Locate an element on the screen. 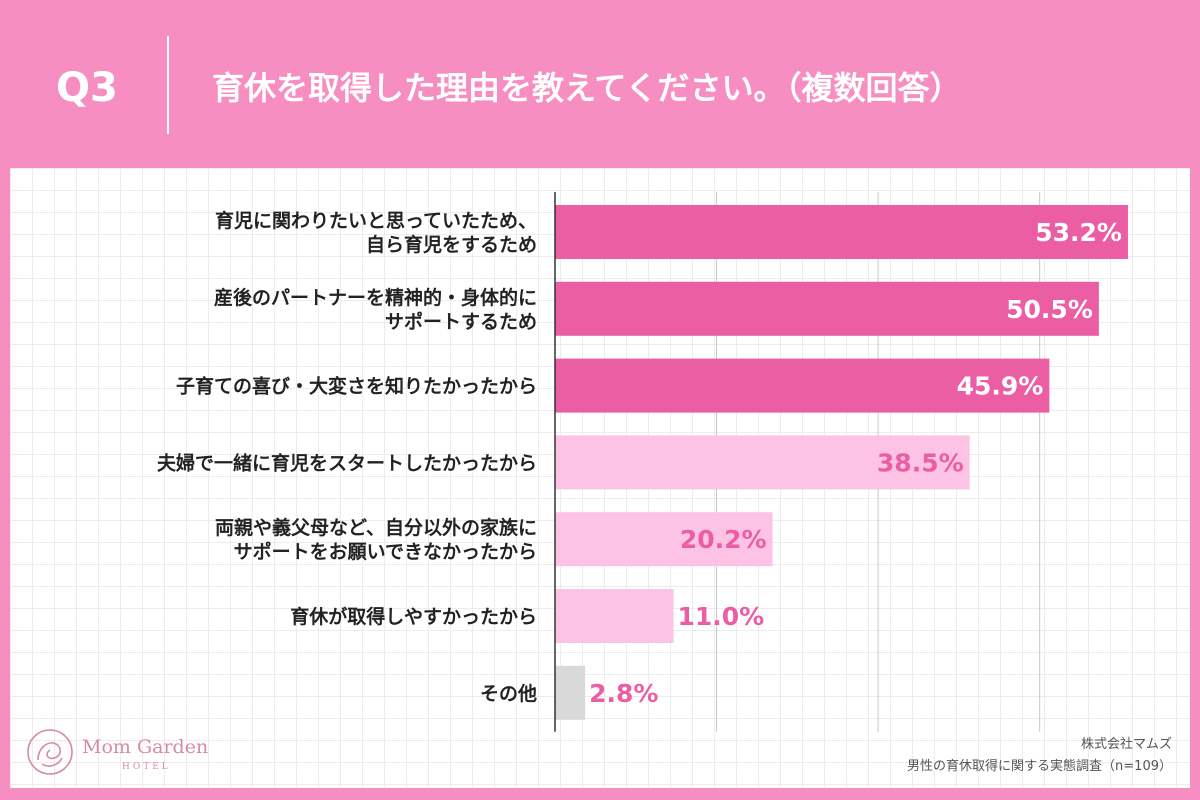 The image size is (1200, 800). bar-value-label: 38.5% is located at coordinates (920, 462).